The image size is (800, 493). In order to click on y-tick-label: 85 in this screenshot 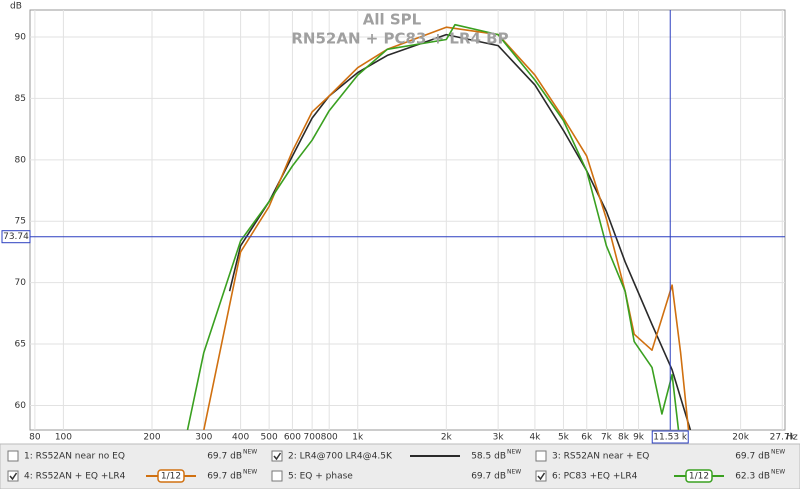, I will do `click(20, 99)`.